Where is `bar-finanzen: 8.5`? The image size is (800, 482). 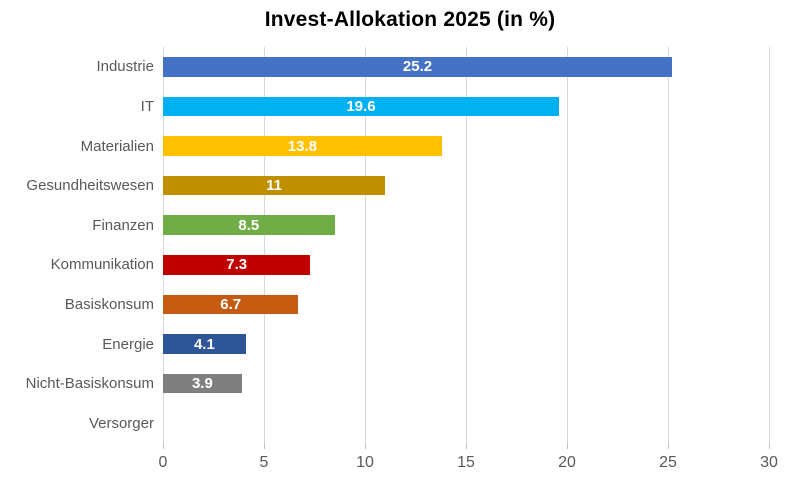
bar-finanzen: 8.5 is located at coordinates (249, 225).